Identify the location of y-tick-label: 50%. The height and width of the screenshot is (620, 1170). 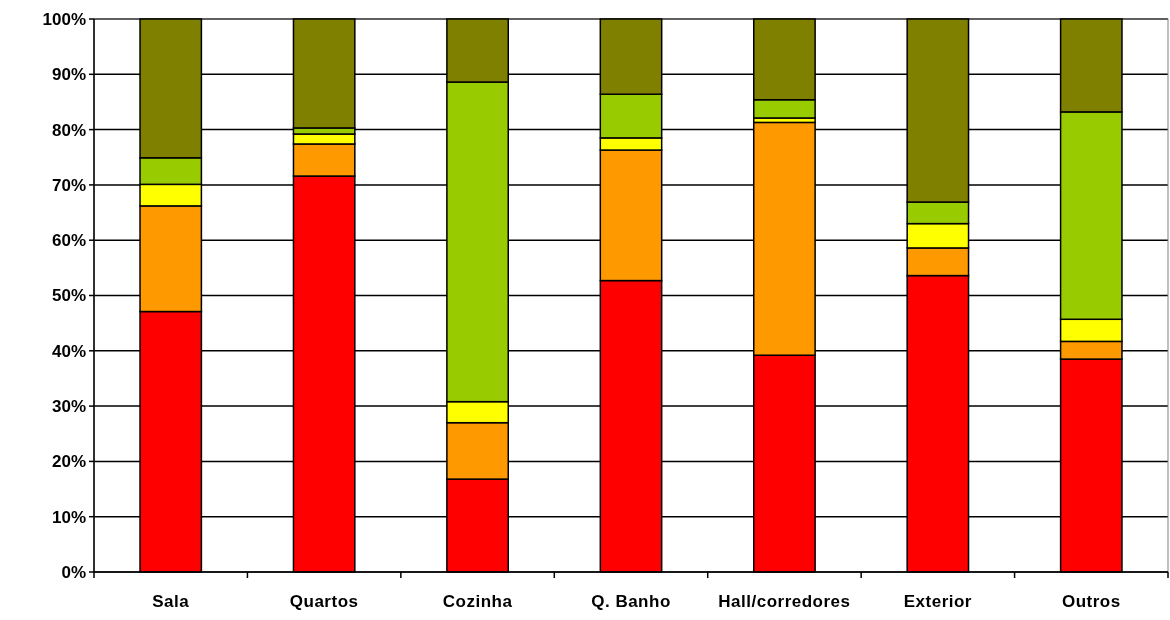
(68, 296).